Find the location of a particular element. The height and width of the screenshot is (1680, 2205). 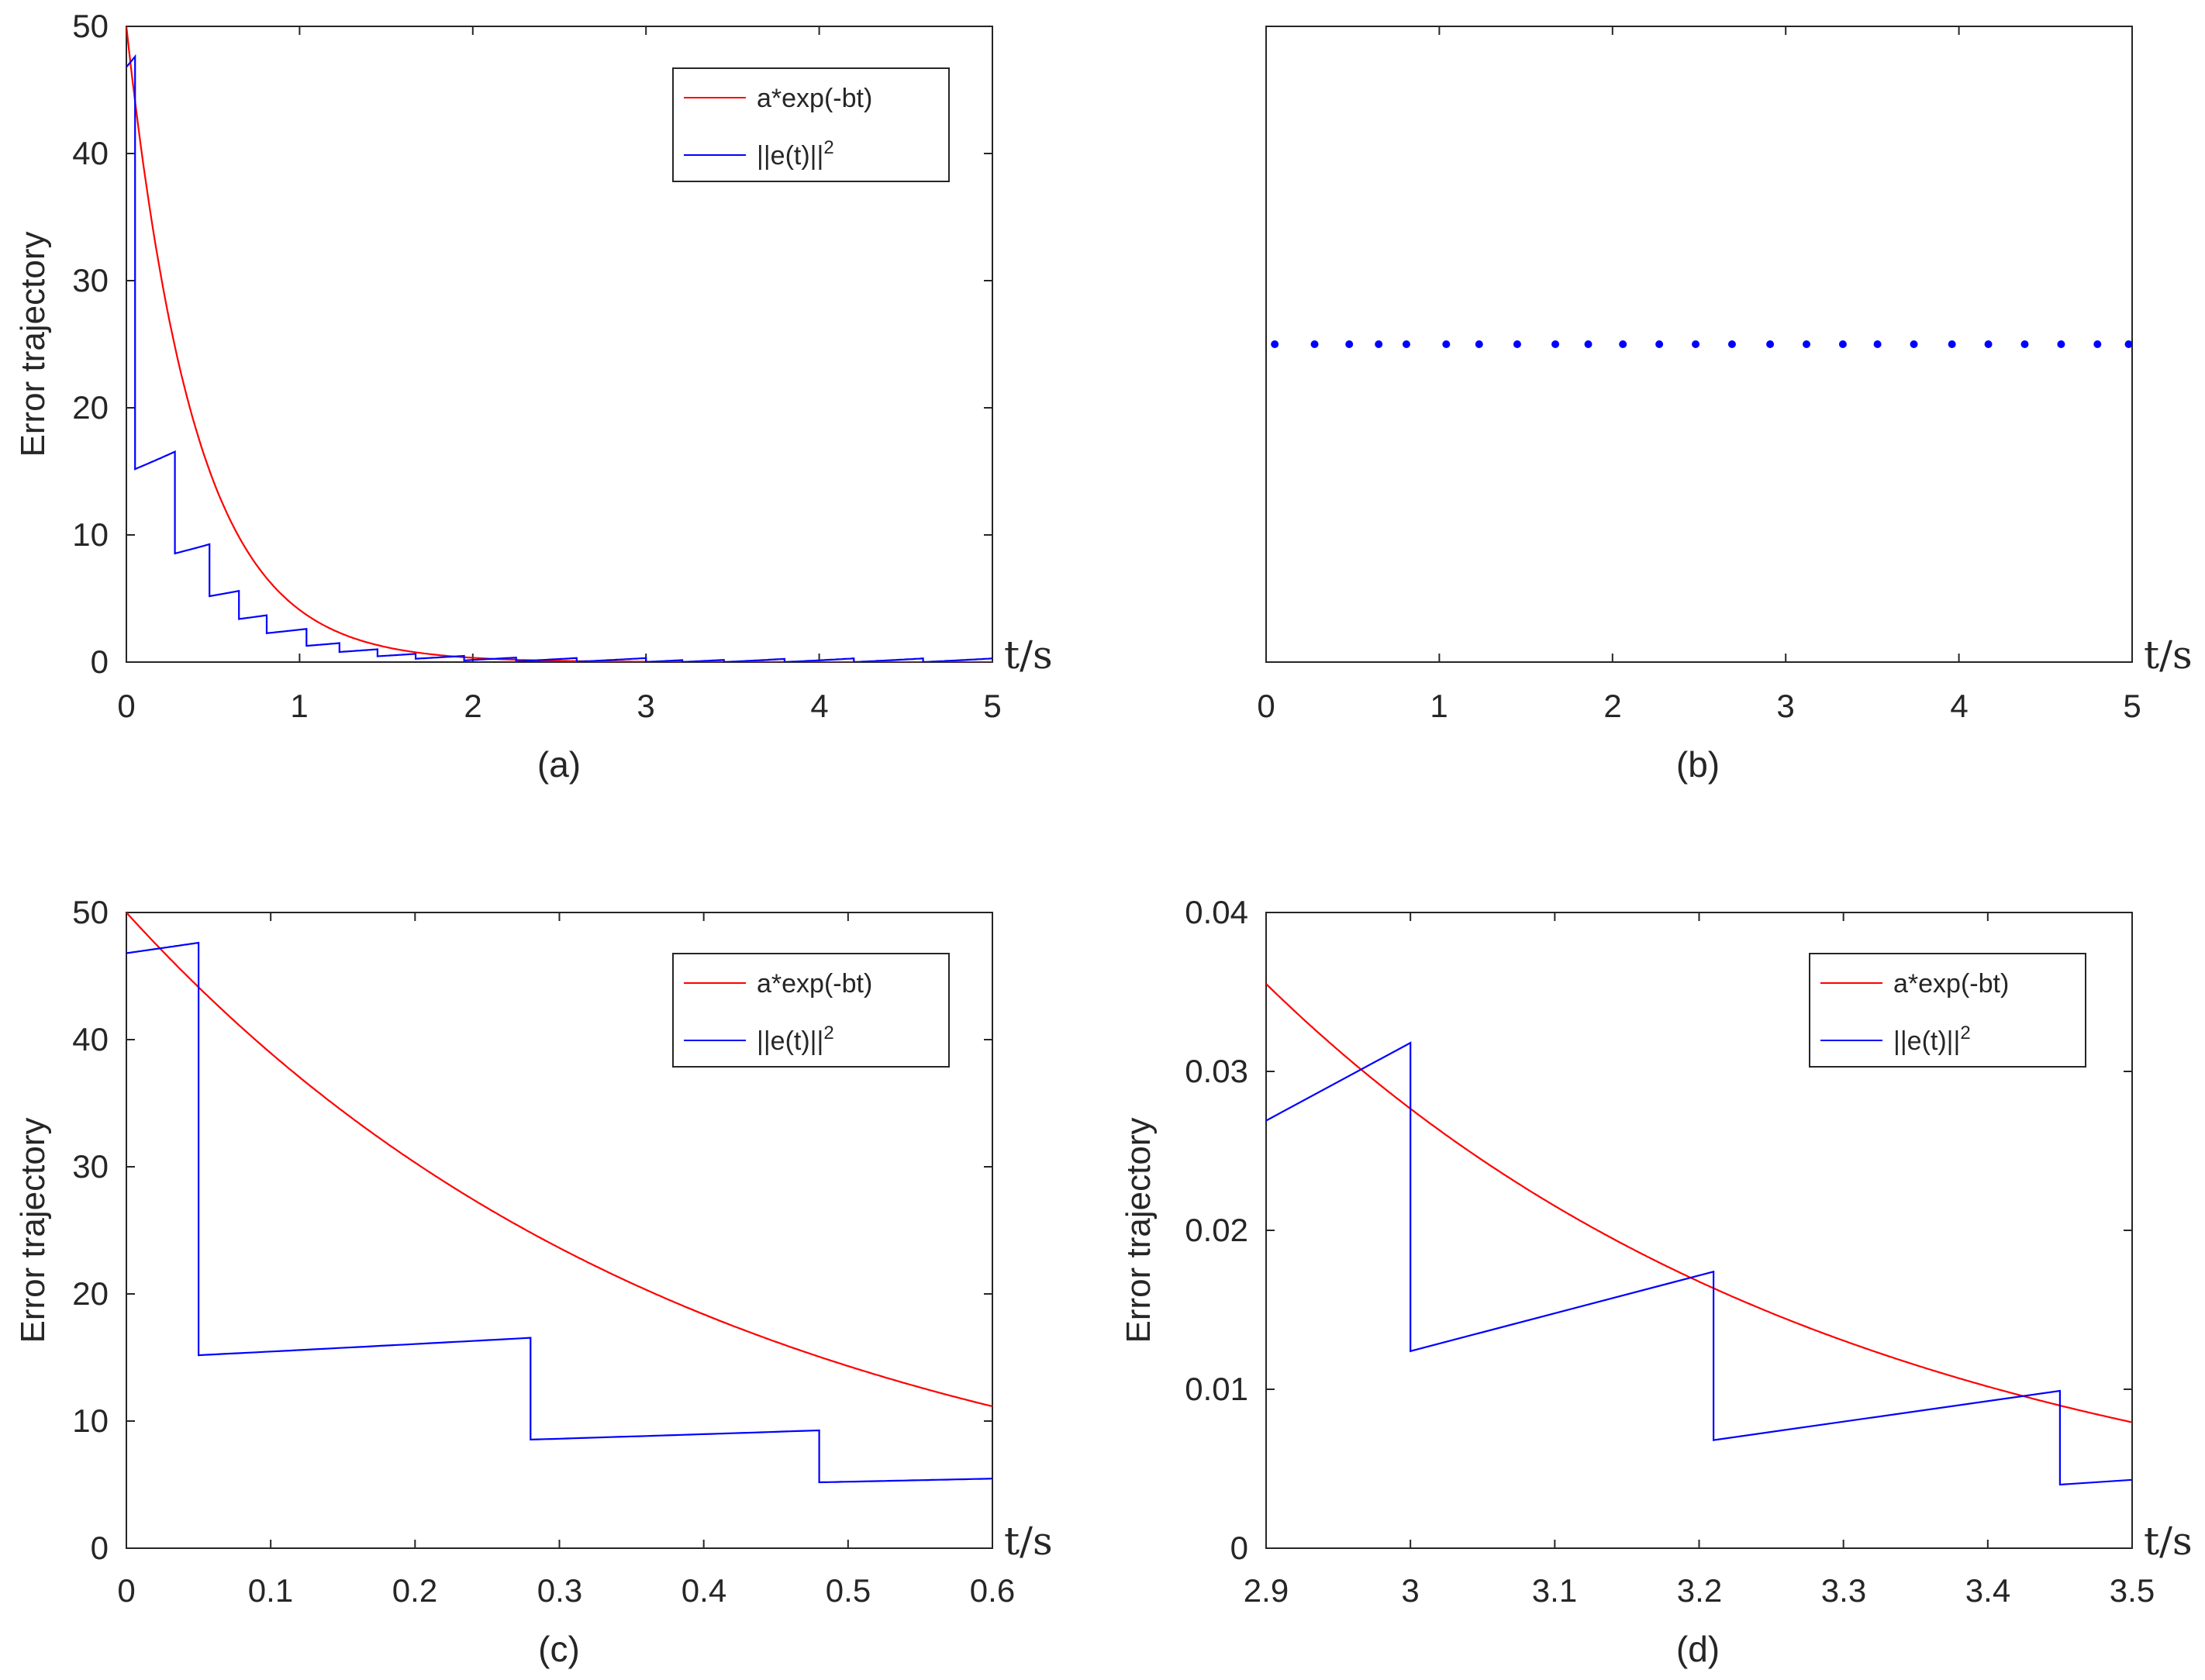

x-unit-label-c: t/s is located at coordinates (1028, 1542).